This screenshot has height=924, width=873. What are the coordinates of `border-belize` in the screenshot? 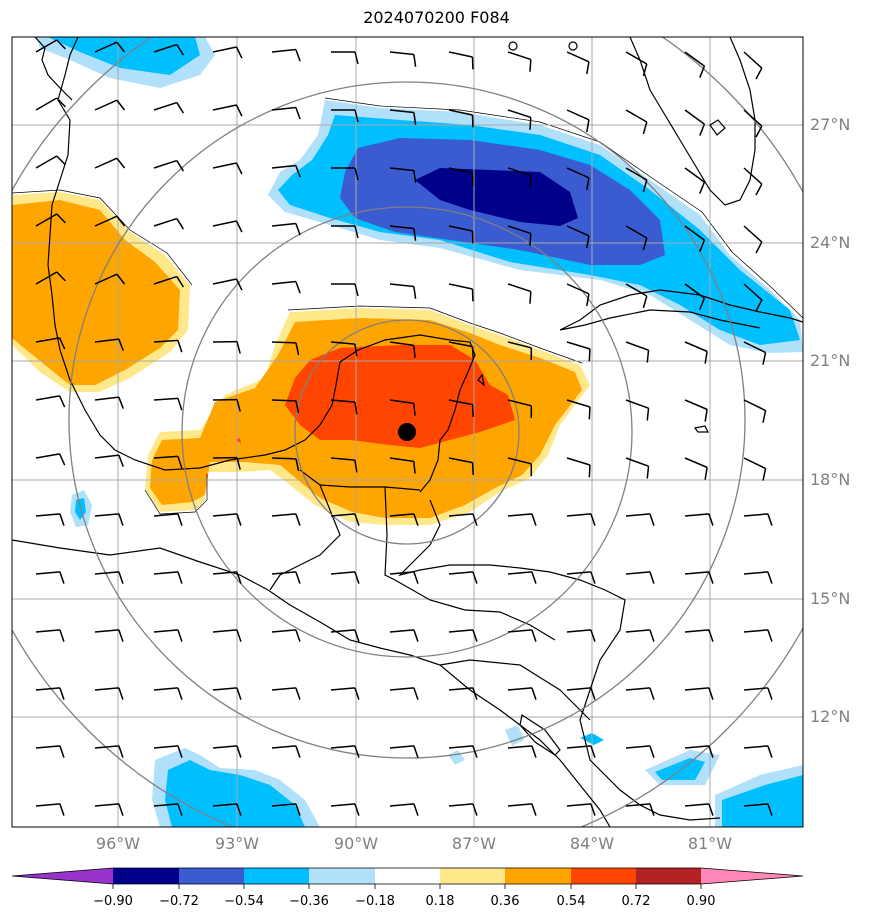 It's located at (402, 488).